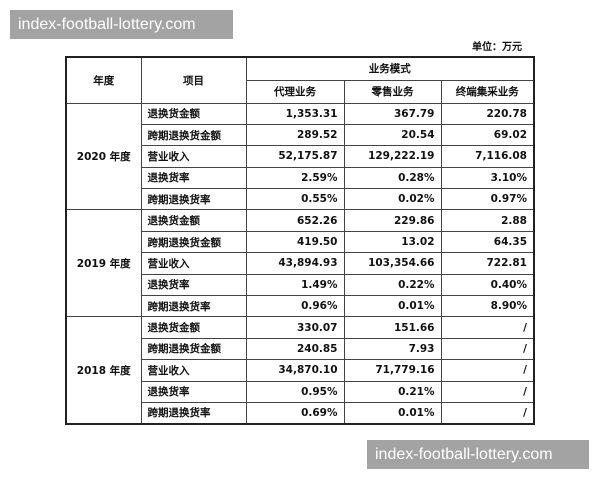  What do you see at coordinates (295, 349) in the screenshot?
I see `value-cell: 240.85` at bounding box center [295, 349].